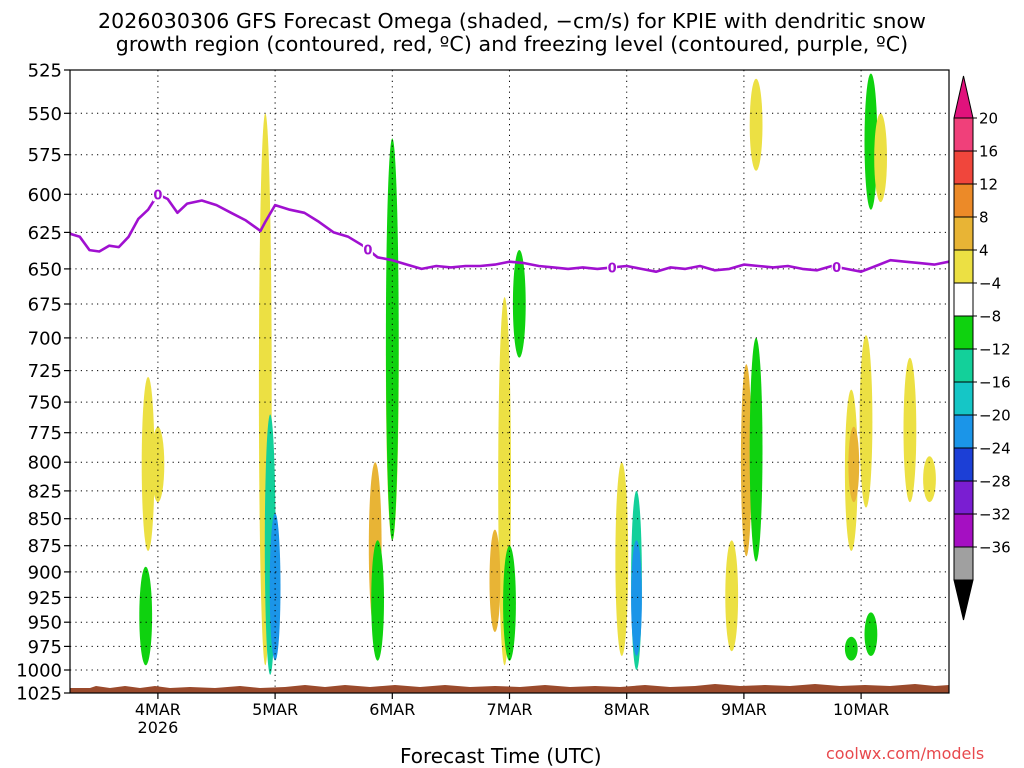 Image resolution: width=1024 pixels, height=768 pixels. Describe the element at coordinates (45, 155) in the screenshot. I see `y-tick-label: 575` at that location.